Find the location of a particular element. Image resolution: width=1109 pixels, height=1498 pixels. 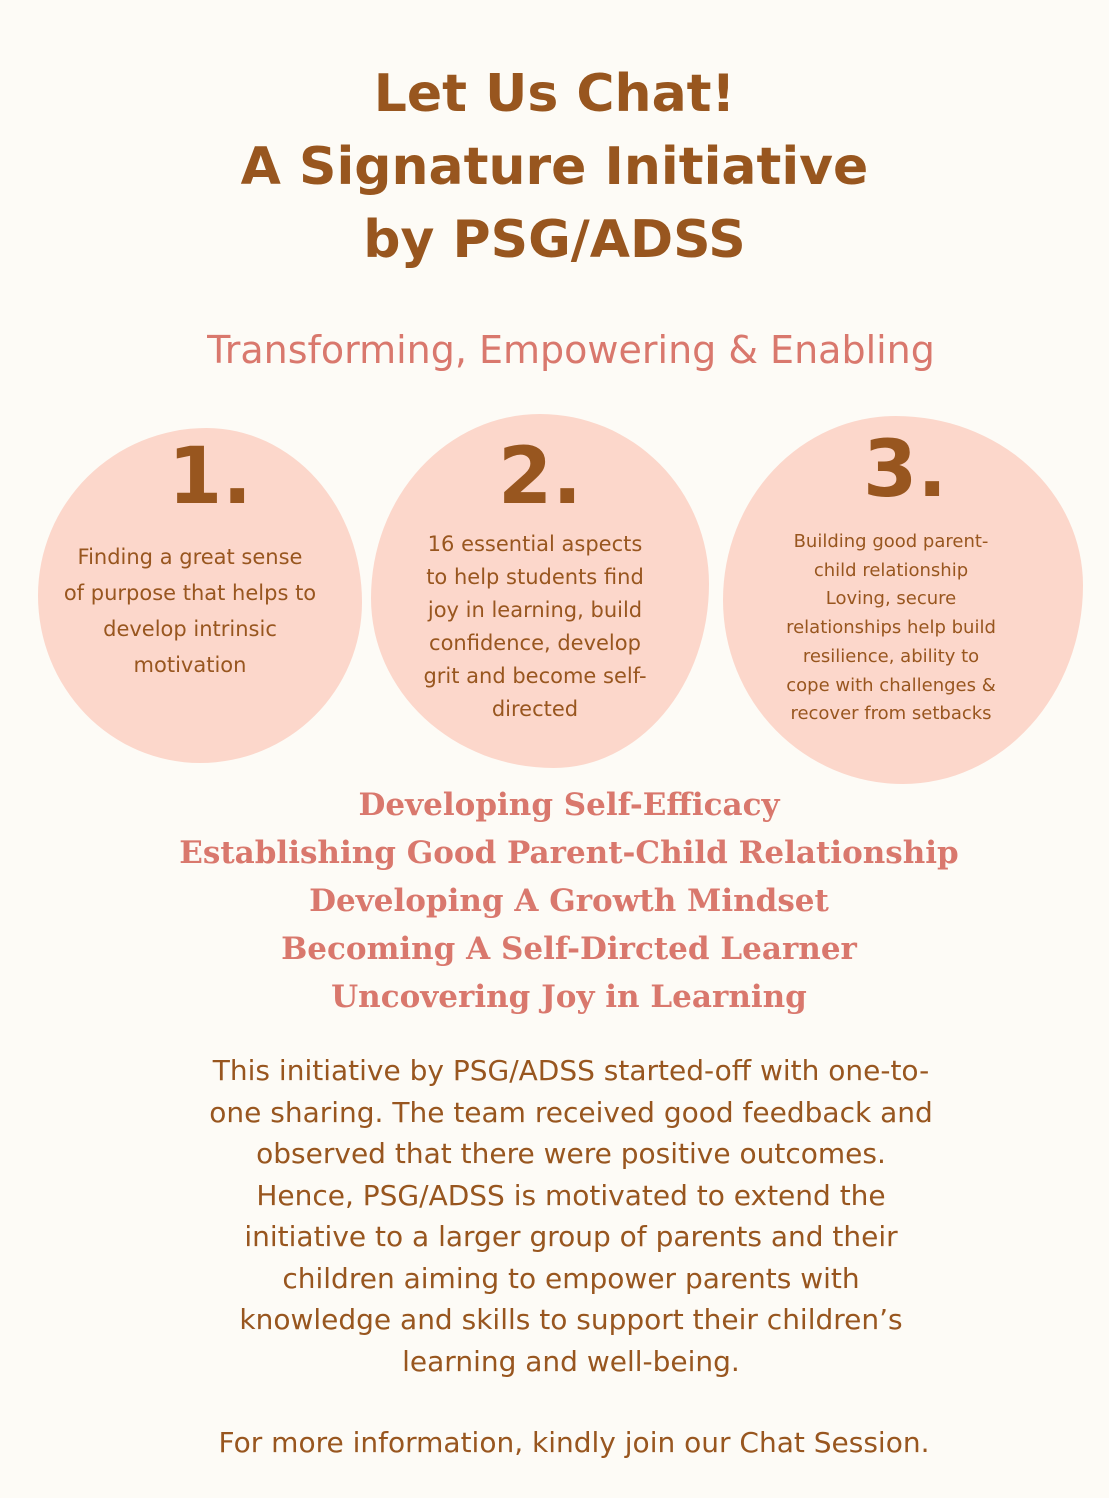

point-1-line: motivation is located at coordinates (190, 665).